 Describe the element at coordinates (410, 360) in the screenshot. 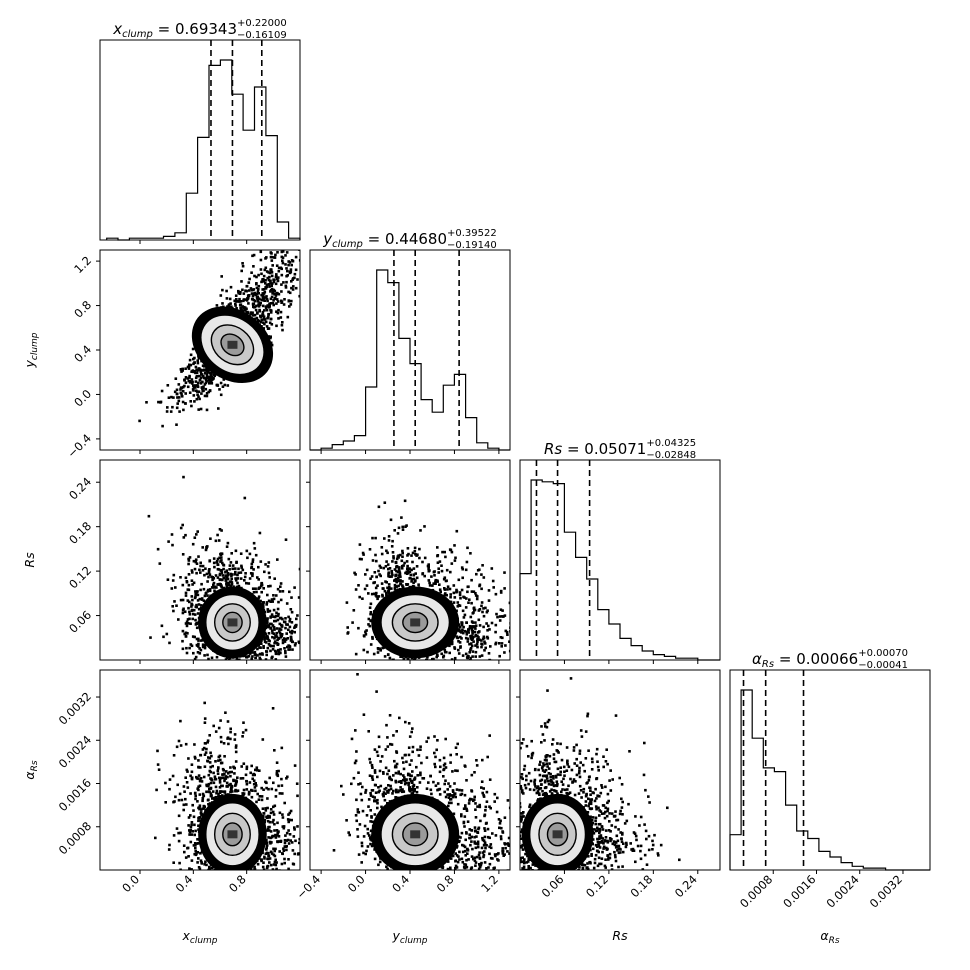

I see `hist-y` at that location.